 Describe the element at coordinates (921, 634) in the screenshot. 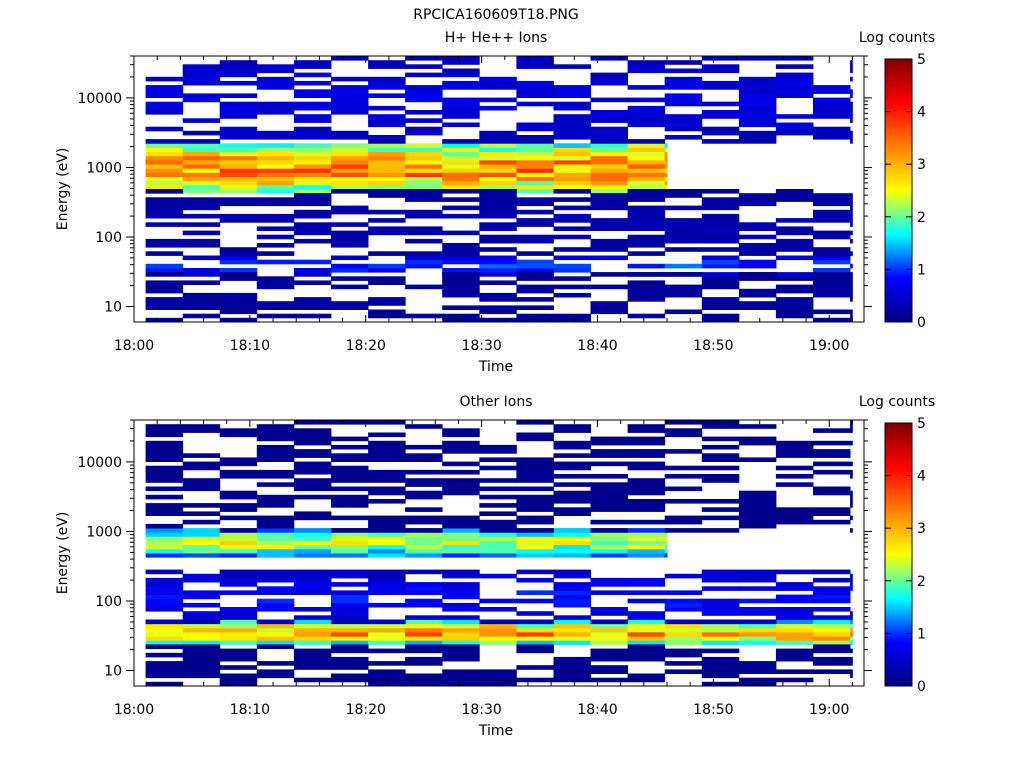

I see `colorbar-tick-label: 1` at that location.